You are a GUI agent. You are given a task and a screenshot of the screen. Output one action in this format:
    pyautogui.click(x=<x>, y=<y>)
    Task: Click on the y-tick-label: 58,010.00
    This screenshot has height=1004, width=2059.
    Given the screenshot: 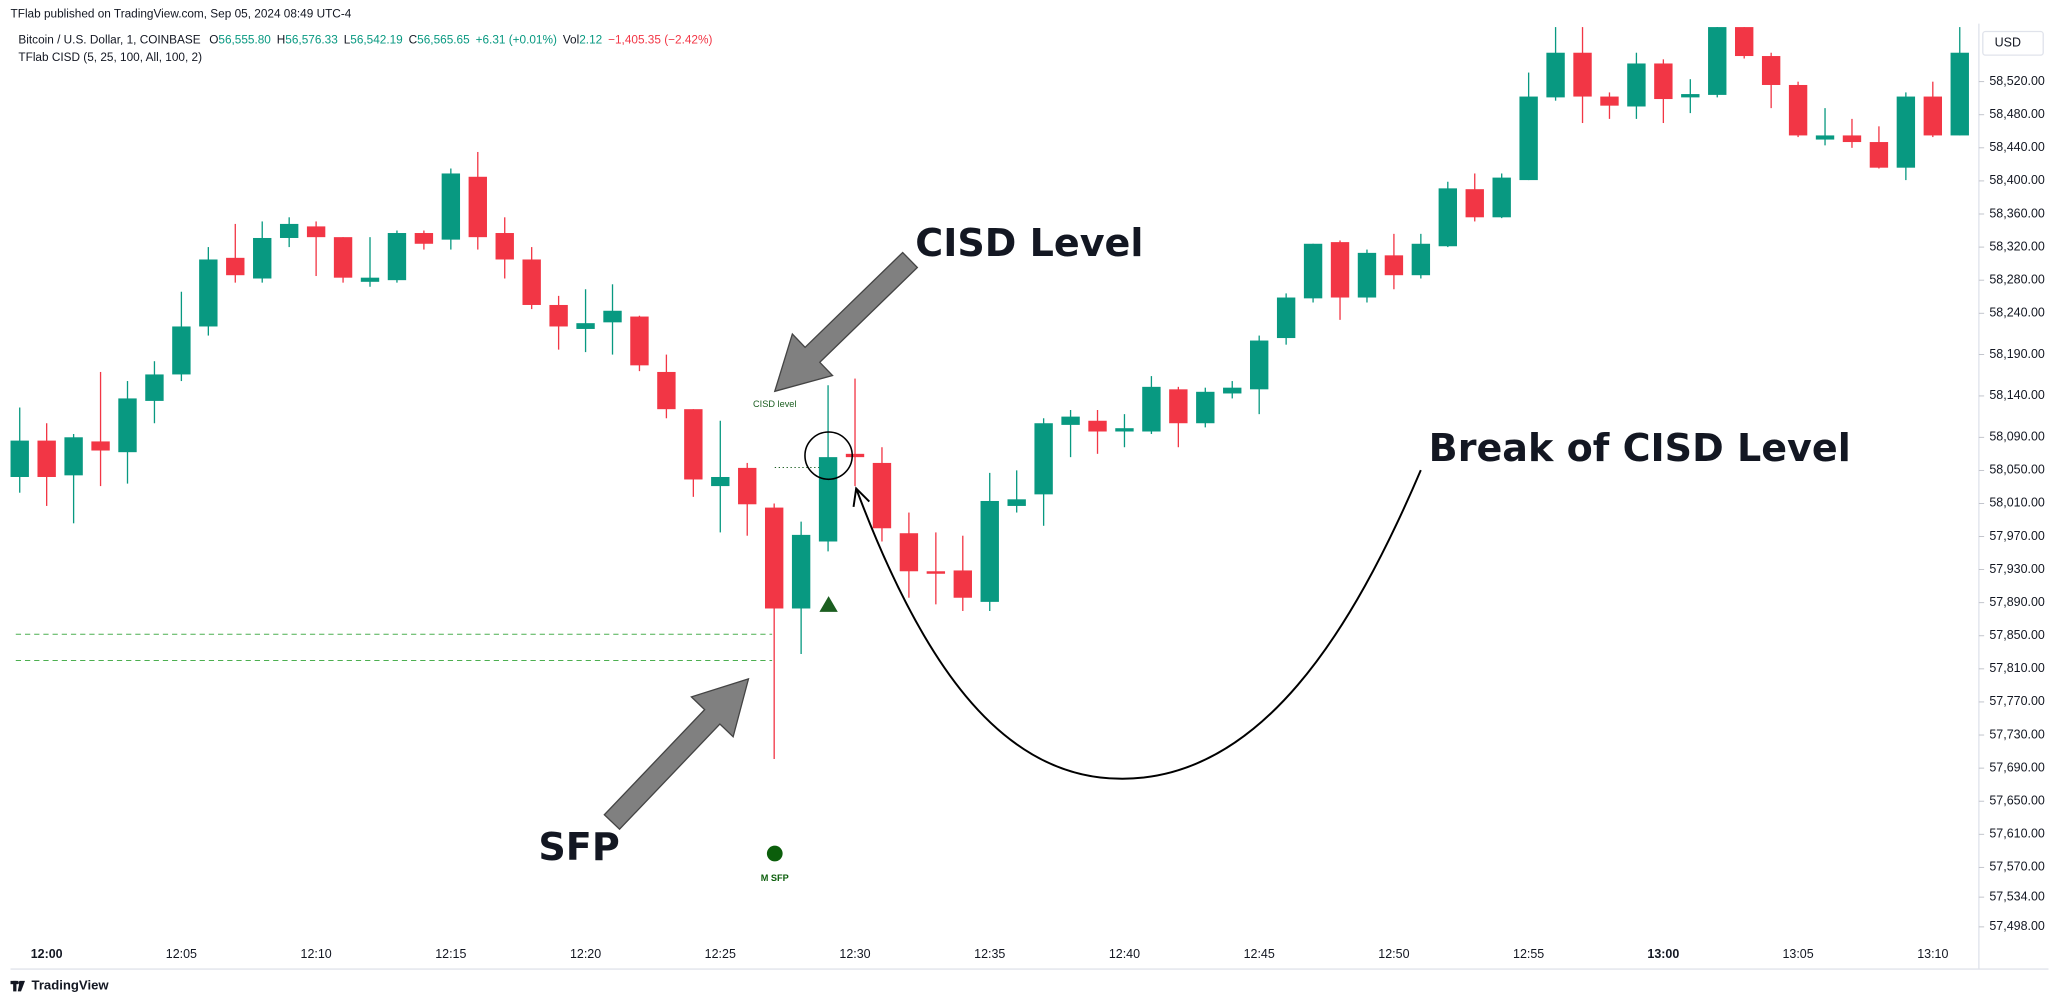 What is the action you would take?
    pyautogui.click(x=2017, y=503)
    